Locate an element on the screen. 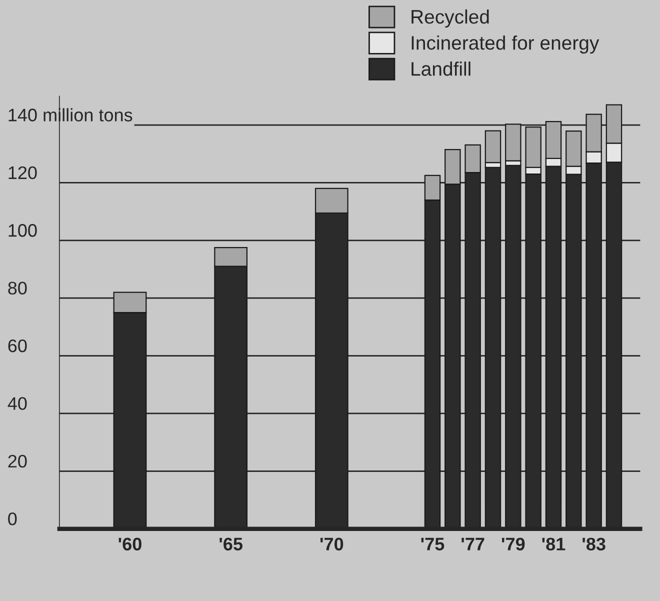 This screenshot has height=601, width=660. x-tick-label: '60 is located at coordinates (130, 544).